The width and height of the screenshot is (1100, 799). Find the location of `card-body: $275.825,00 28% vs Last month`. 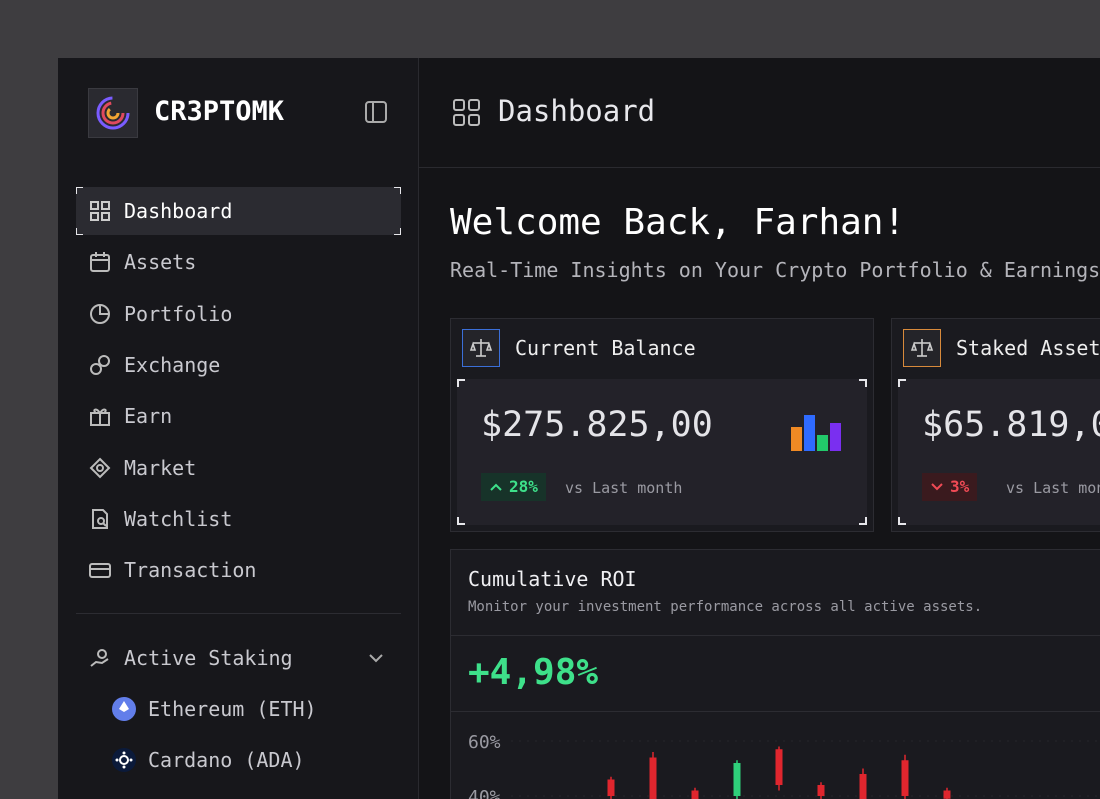

card-body: $275.825,00 28% vs Last month is located at coordinates (662, 452).